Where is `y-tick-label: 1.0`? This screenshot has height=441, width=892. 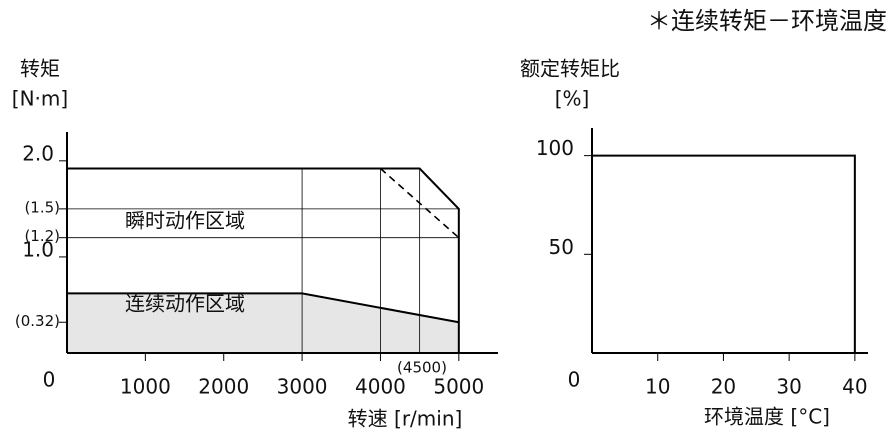
y-tick-label: 1.0 is located at coordinates (38, 249).